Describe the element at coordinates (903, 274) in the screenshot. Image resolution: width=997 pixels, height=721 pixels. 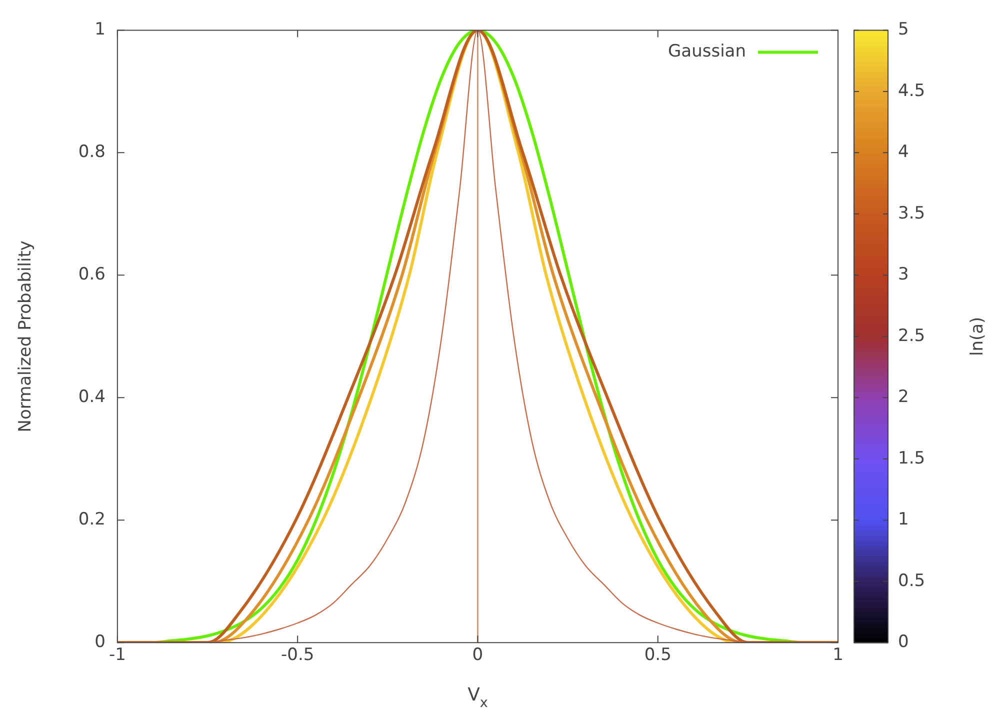
I see `color-bar-label: 3` at that location.